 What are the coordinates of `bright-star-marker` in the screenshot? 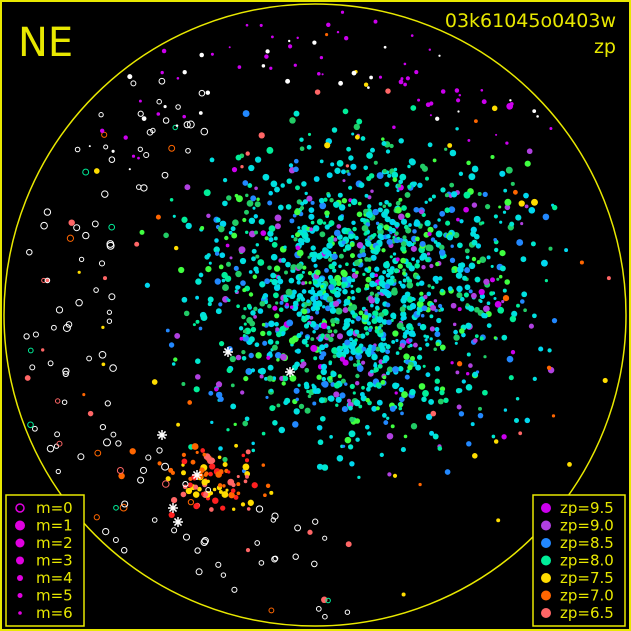 It's located at (178, 522).